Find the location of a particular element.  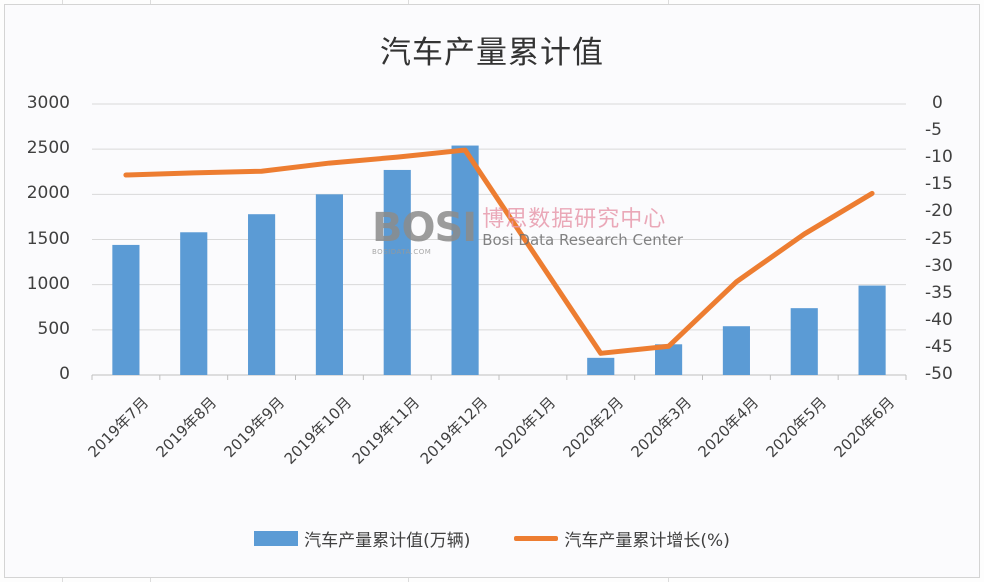

watermark-logo-url: BOSIDATA.COM is located at coordinates (402, 252).